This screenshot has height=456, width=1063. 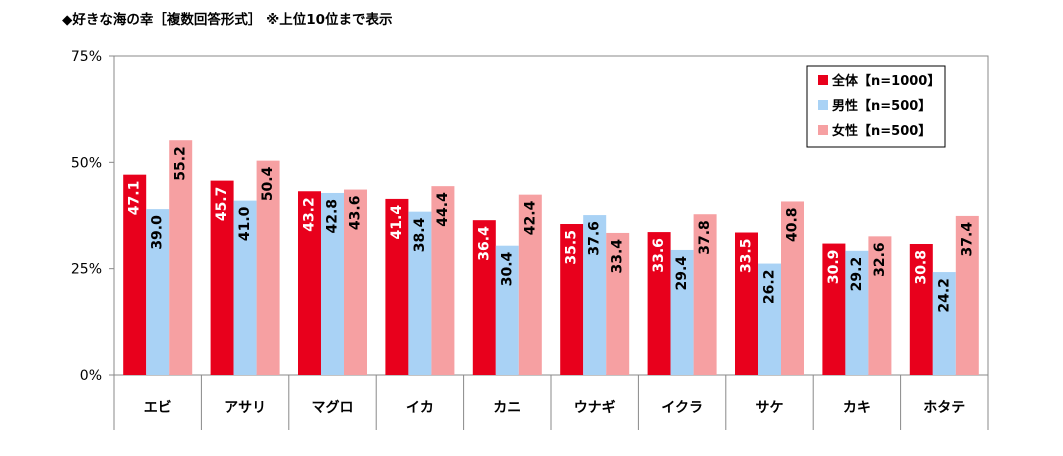 What do you see at coordinates (268, 183) in the screenshot?
I see `data-label: 50.4` at bounding box center [268, 183].